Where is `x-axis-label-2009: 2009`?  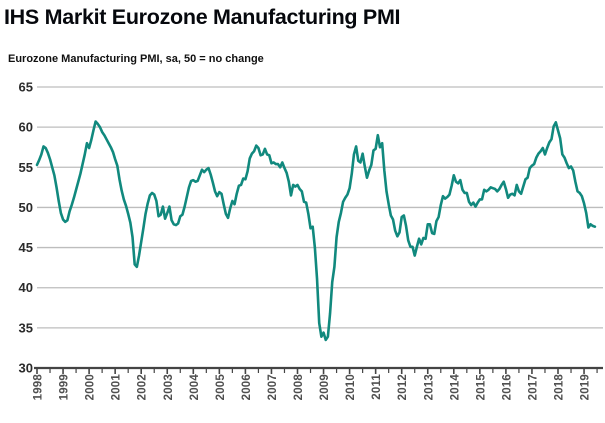 x-axis-label-2009: 2009 is located at coordinates (325, 387).